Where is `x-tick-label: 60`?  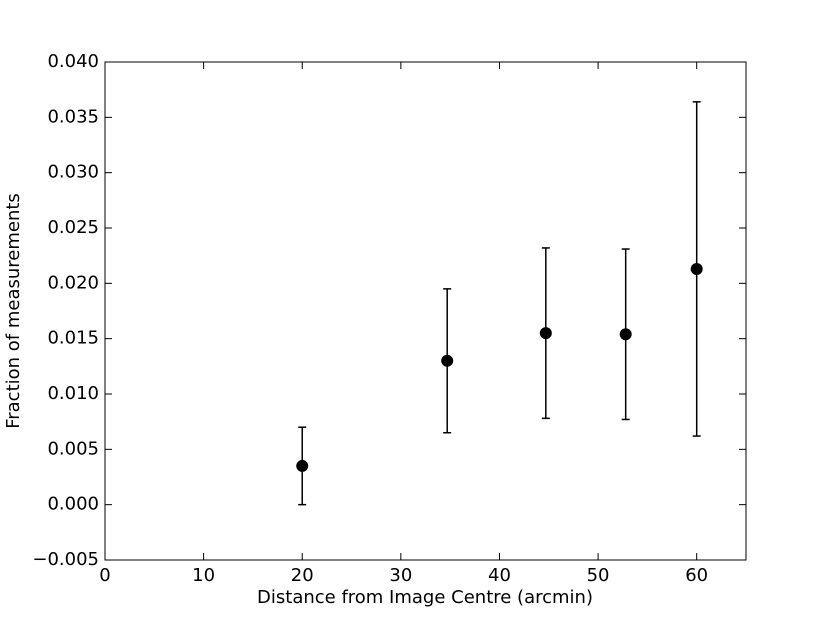
x-tick-label: 60 is located at coordinates (696, 575).